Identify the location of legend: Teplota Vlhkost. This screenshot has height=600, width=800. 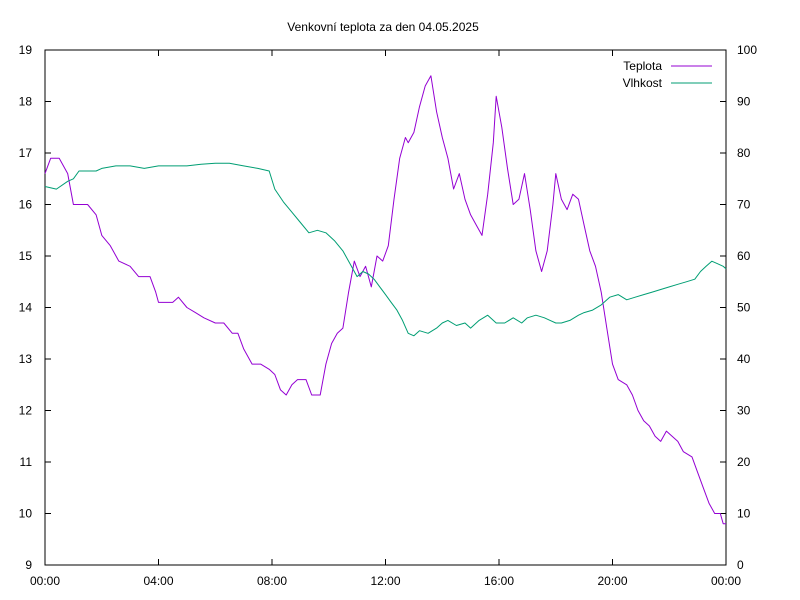
(667, 74).